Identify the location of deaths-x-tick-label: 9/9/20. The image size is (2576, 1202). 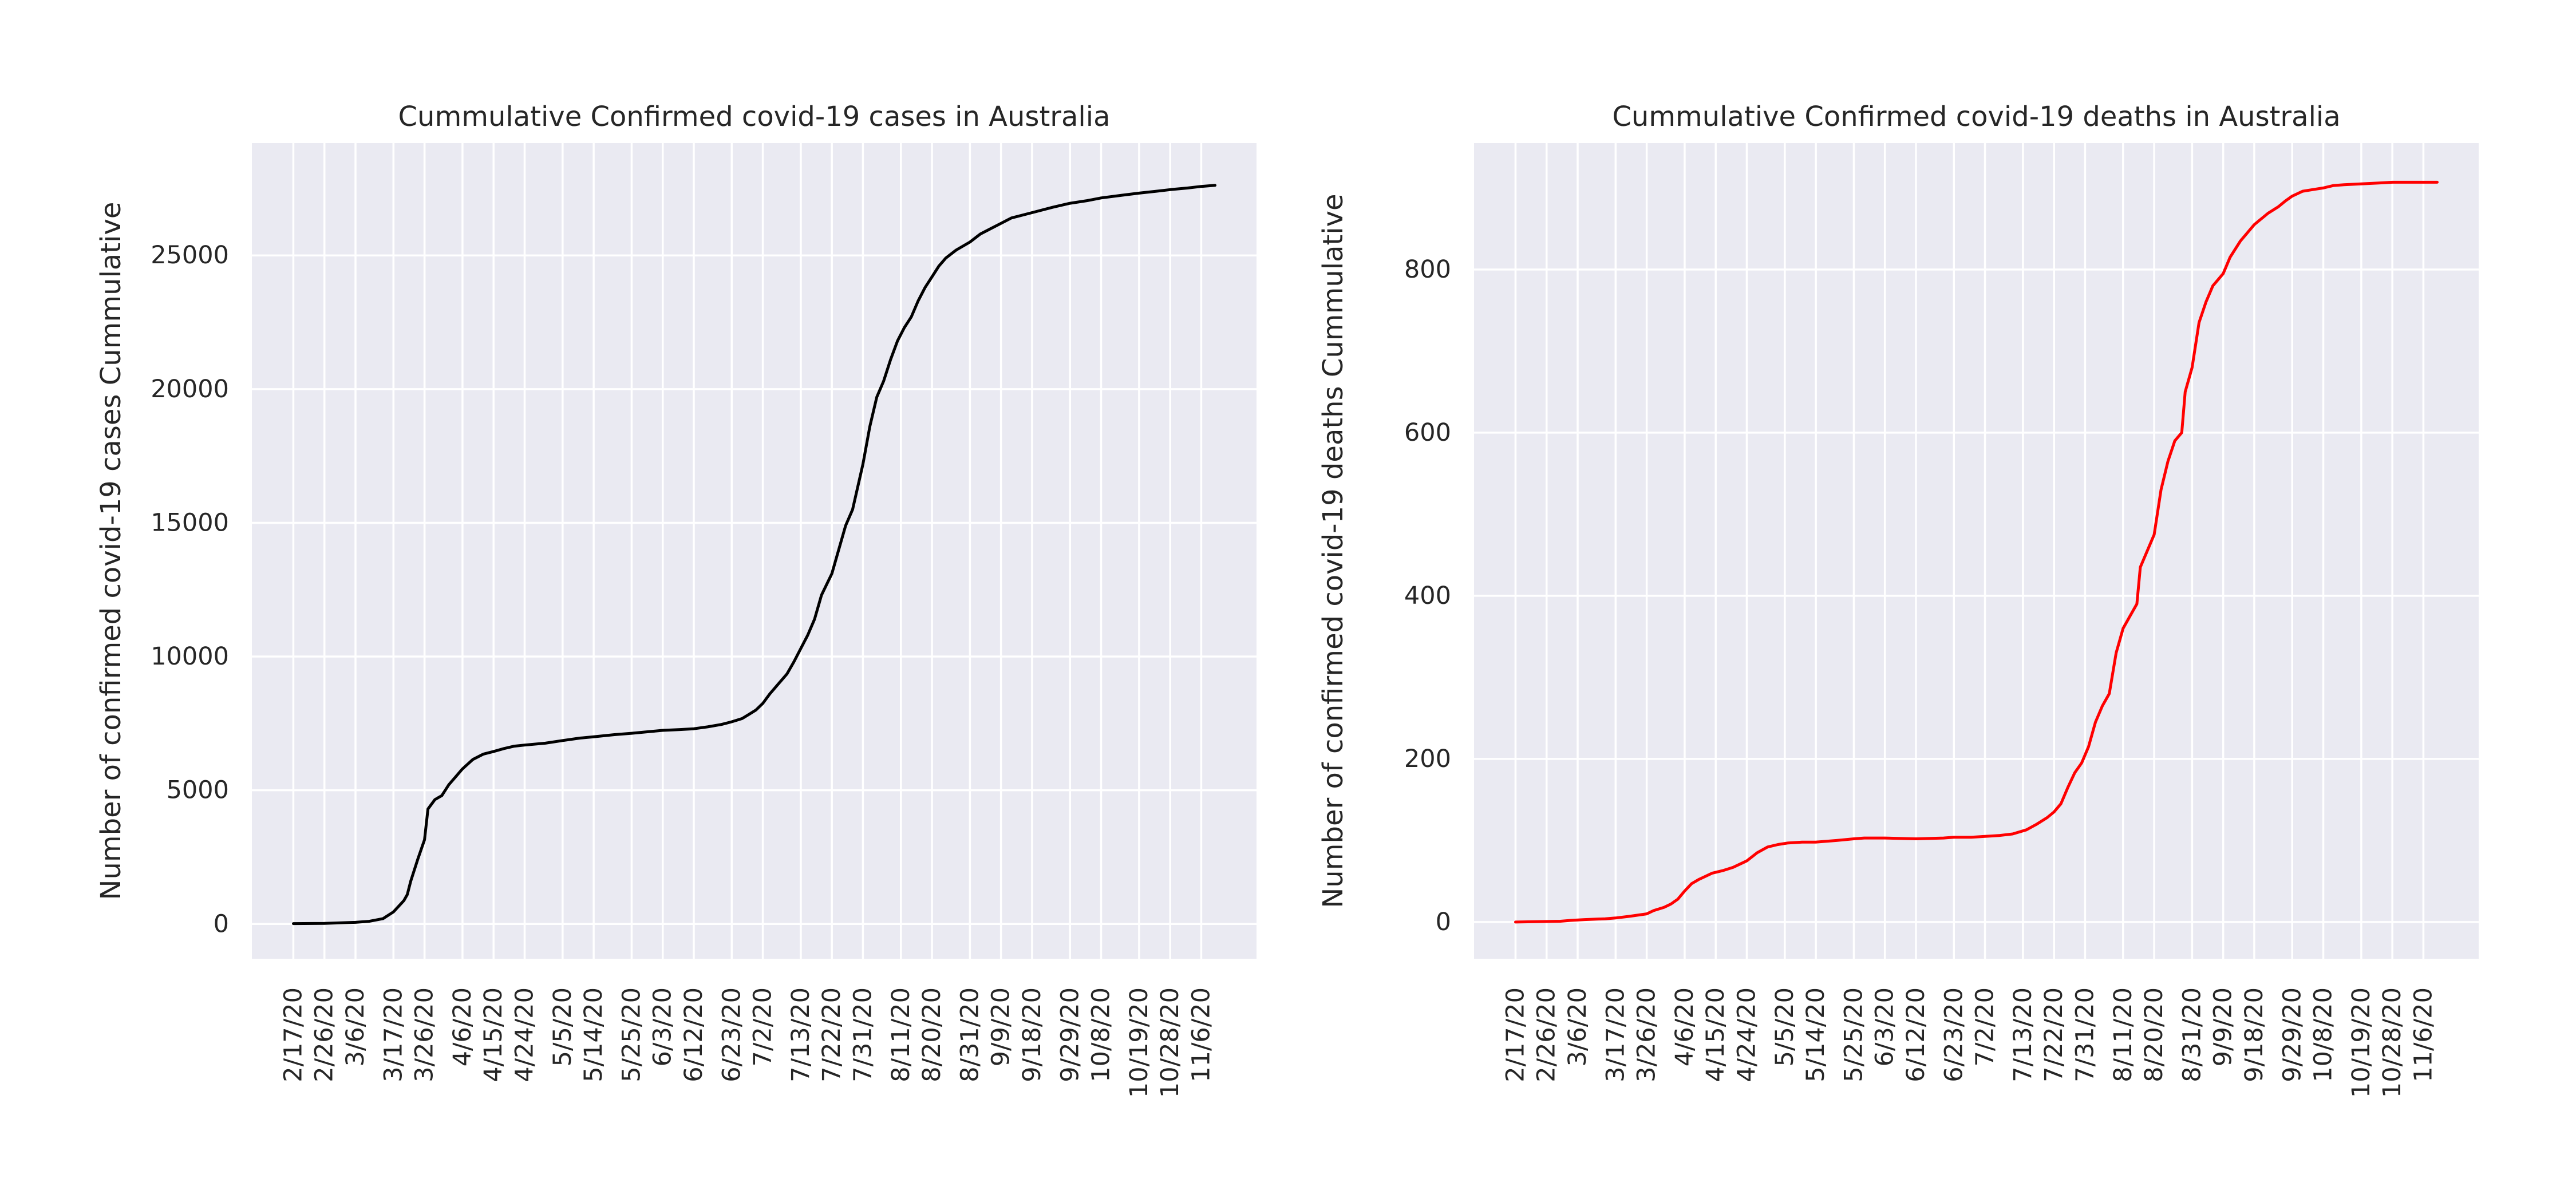
(2223, 1027).